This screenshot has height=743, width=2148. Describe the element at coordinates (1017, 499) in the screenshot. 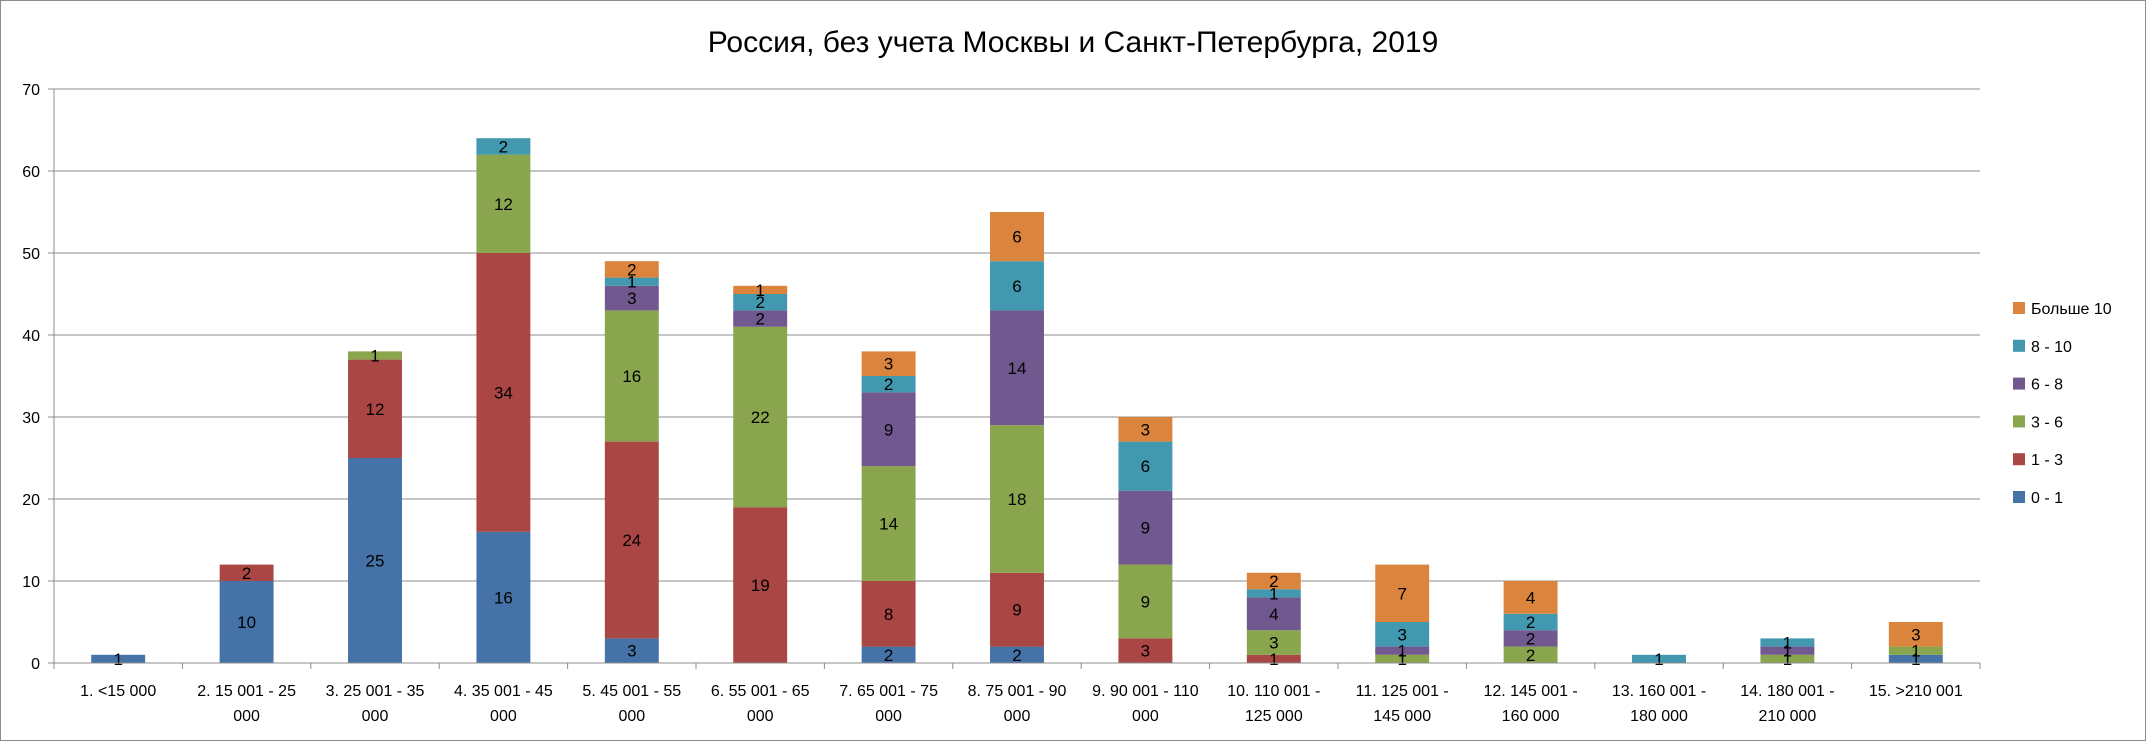

I see `data-label: 18` at that location.